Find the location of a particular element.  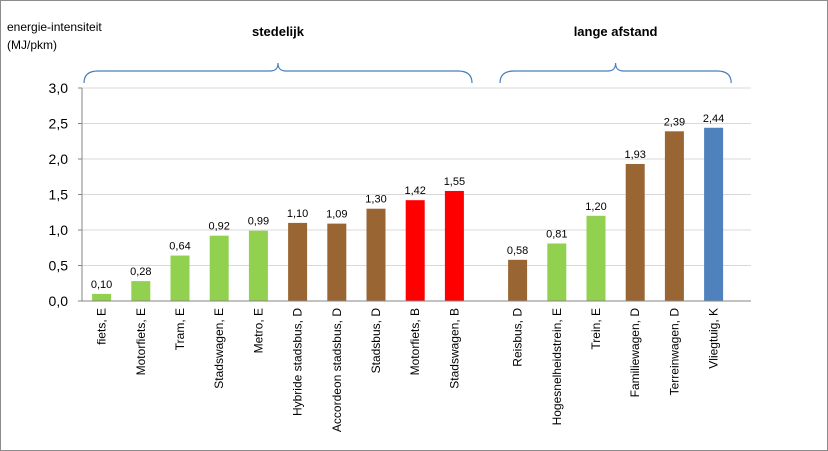

group-title: stedelijk is located at coordinates (278, 31).